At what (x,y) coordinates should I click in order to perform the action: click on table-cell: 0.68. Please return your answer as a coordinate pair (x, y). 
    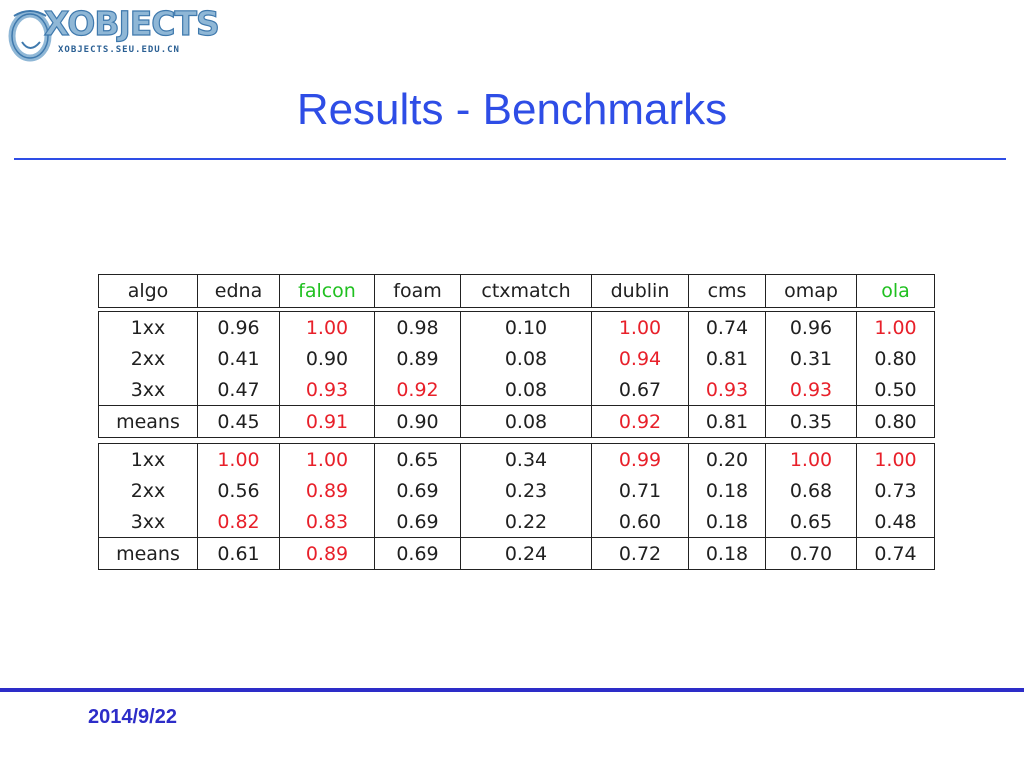
    Looking at the image, I should click on (811, 490).